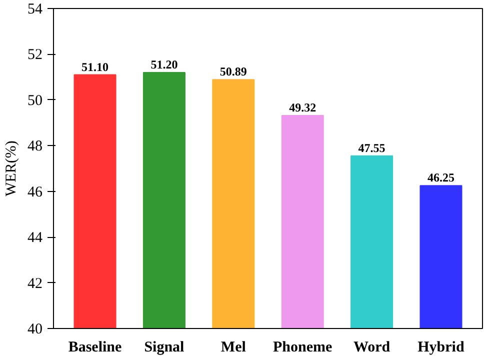 The height and width of the screenshot is (358, 484). What do you see at coordinates (35, 100) in the screenshot?
I see `y-tick-label: 50` at bounding box center [35, 100].